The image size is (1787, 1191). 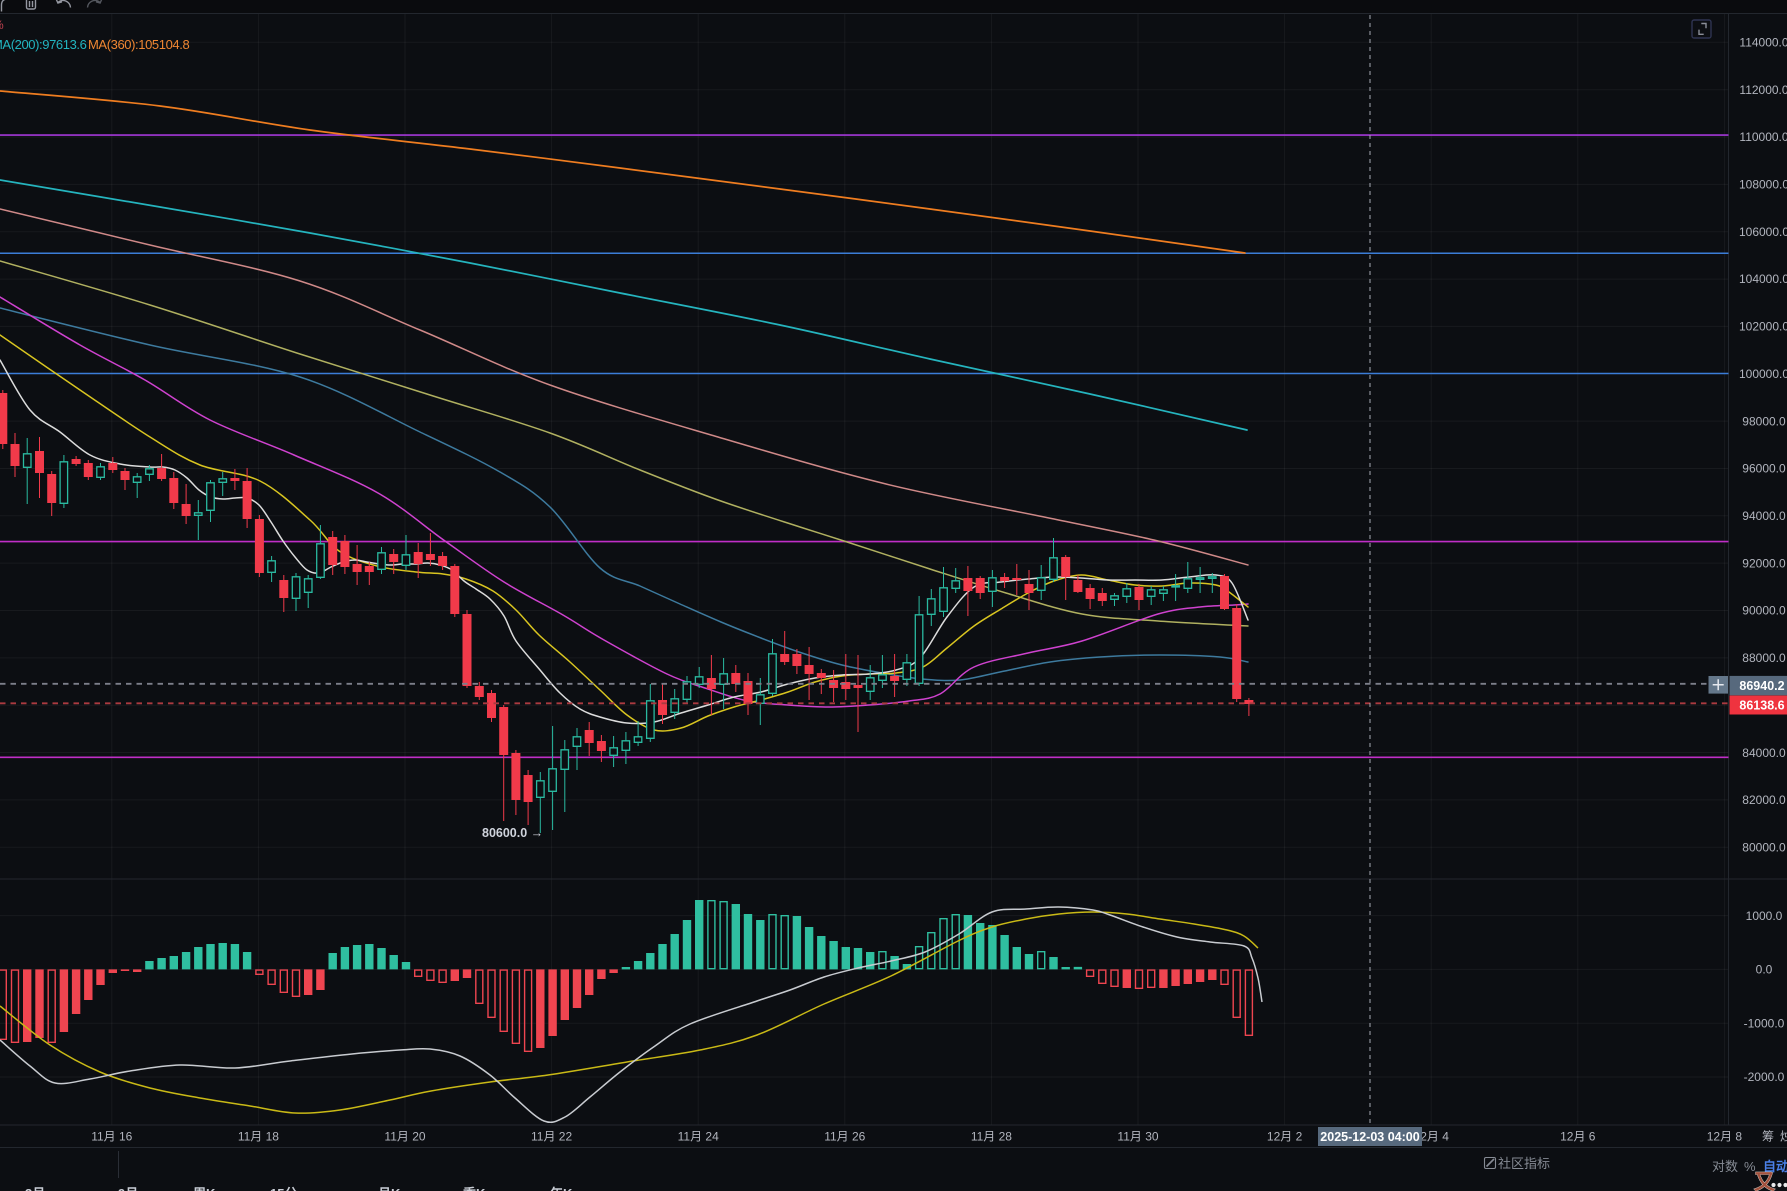 What do you see at coordinates (1768, 1137) in the screenshot?
I see `svg-text: 筹` at bounding box center [1768, 1137].